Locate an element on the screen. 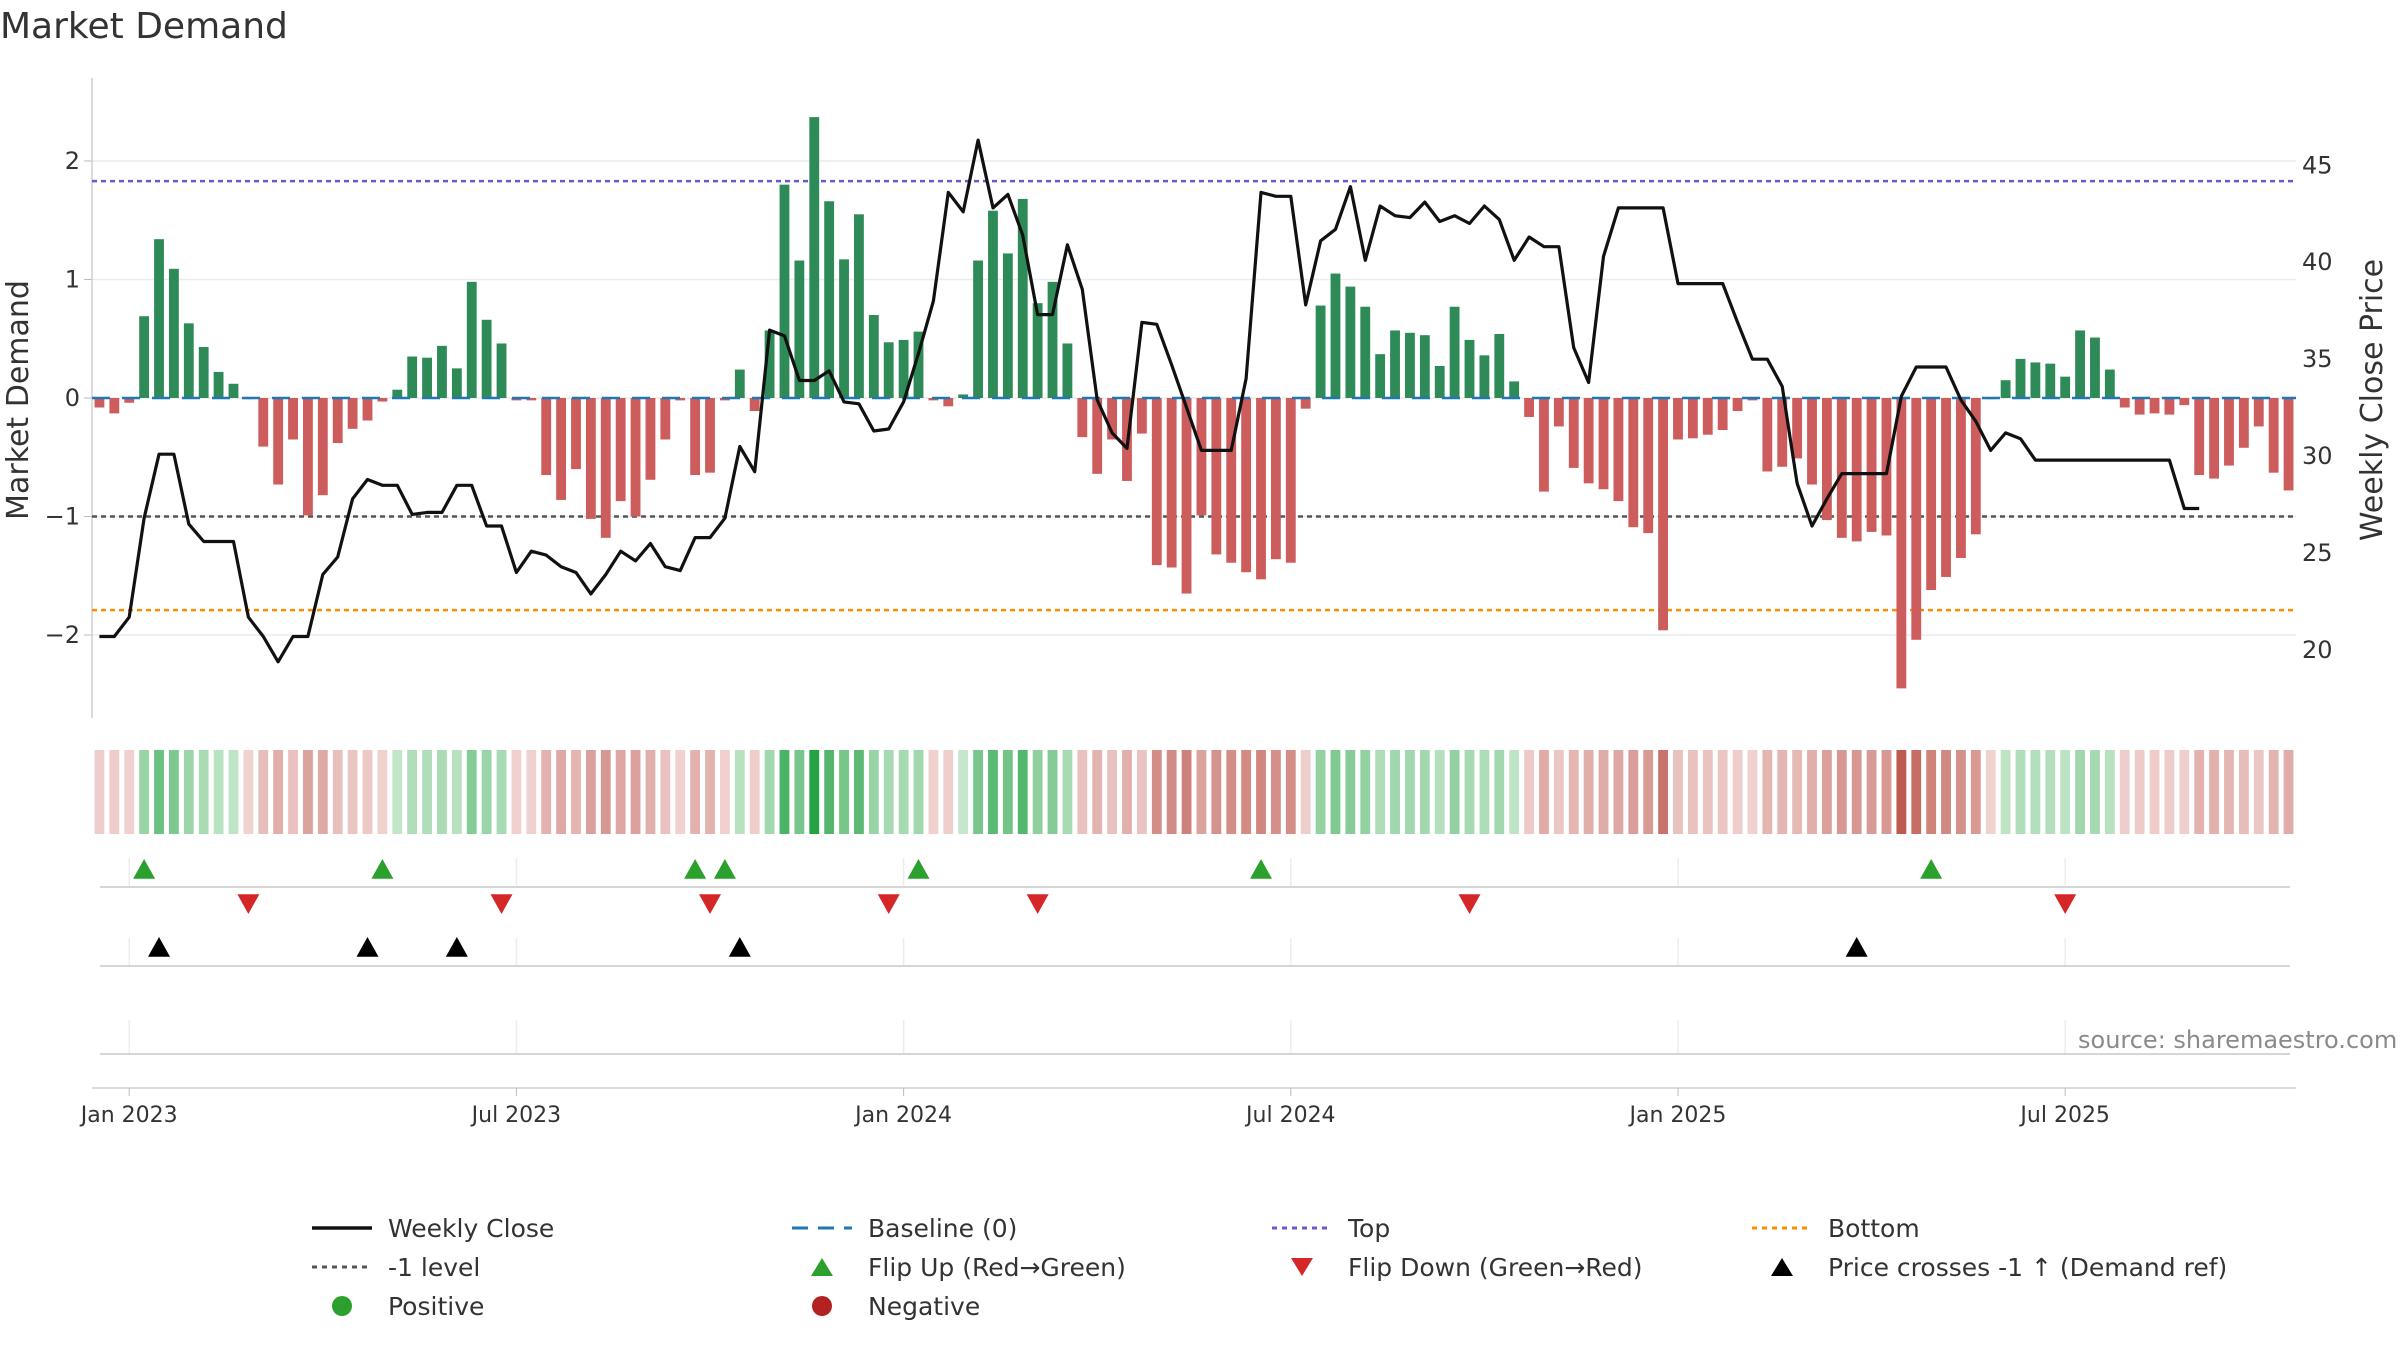 The height and width of the screenshot is (1350, 2400). legend-item-top: Top is located at coordinates (1330, 1228).